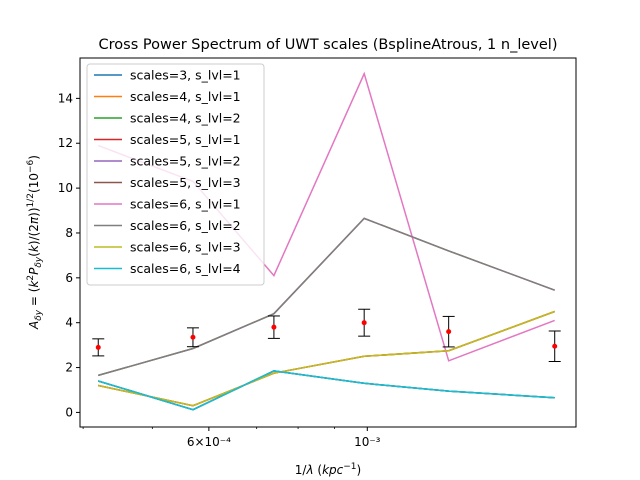  I want to click on legend-entry-label: scales=5, s_lvl=3, so click(185, 182).